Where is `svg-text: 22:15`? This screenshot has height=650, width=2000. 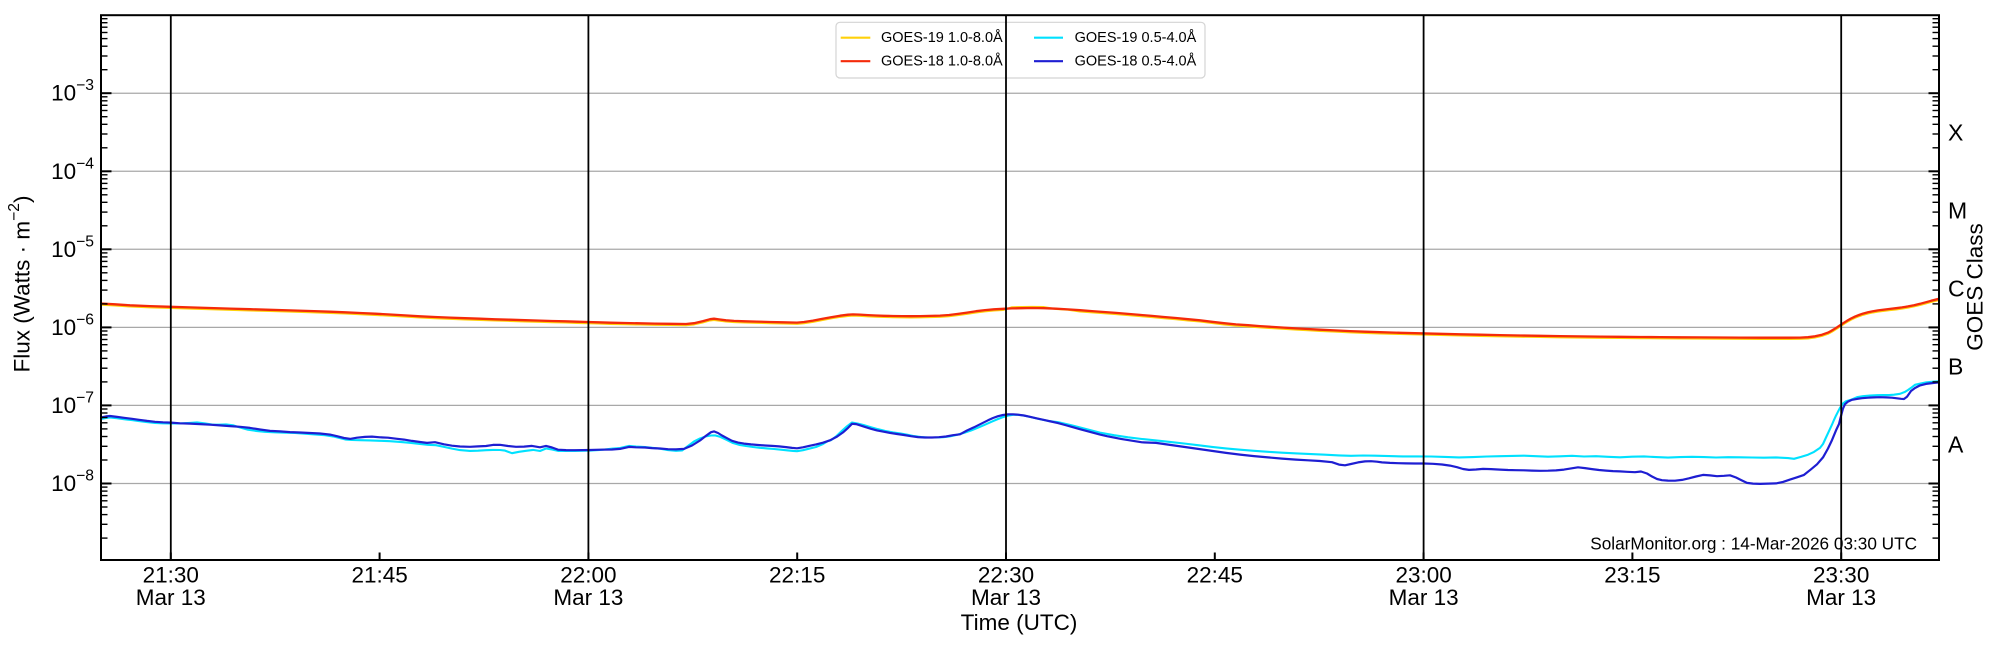
svg-text: 22:15 is located at coordinates (797, 575).